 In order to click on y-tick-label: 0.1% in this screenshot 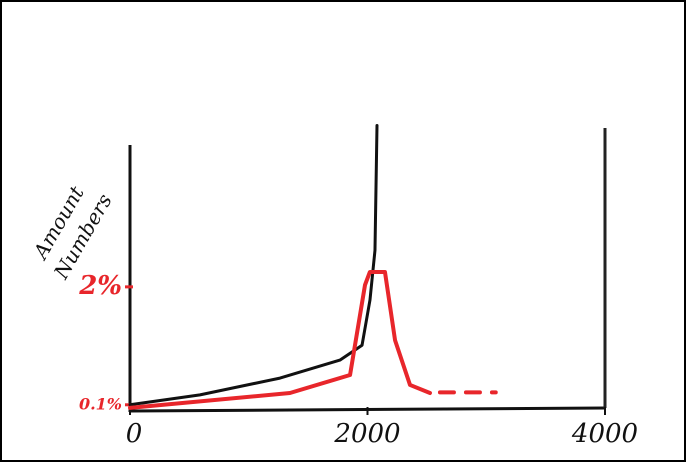, I will do `click(100, 403)`.